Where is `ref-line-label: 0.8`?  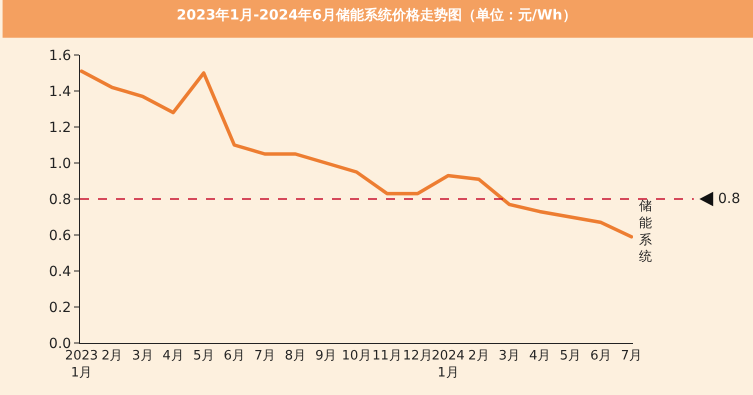 ref-line-label: 0.8 is located at coordinates (729, 199).